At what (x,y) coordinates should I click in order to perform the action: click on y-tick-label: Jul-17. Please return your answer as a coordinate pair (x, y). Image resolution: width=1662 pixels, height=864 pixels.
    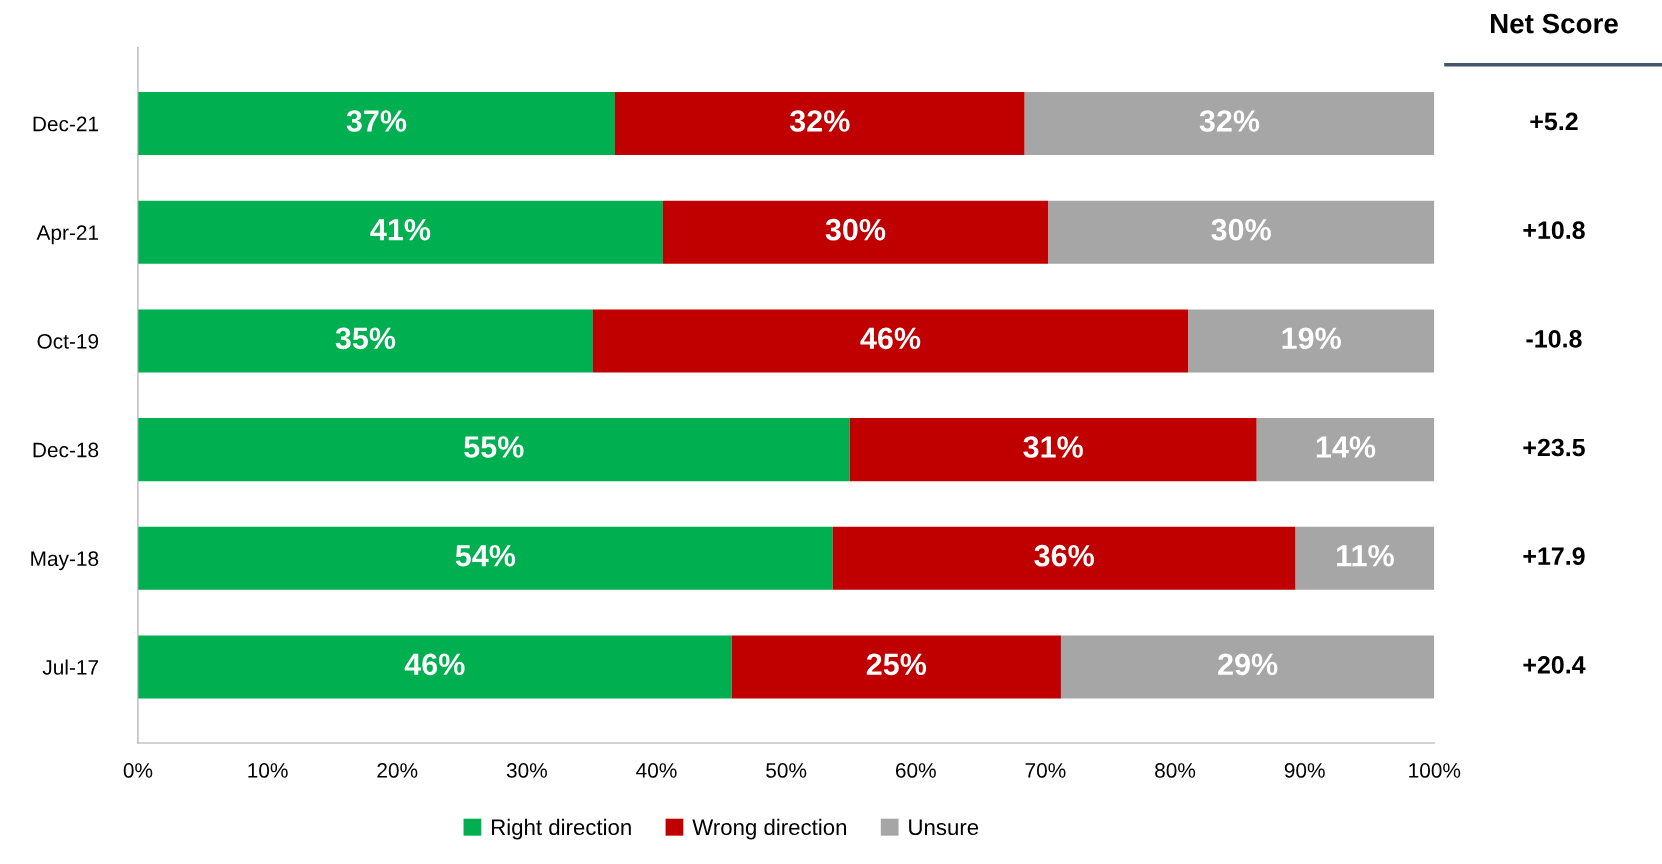
    Looking at the image, I should click on (70, 667).